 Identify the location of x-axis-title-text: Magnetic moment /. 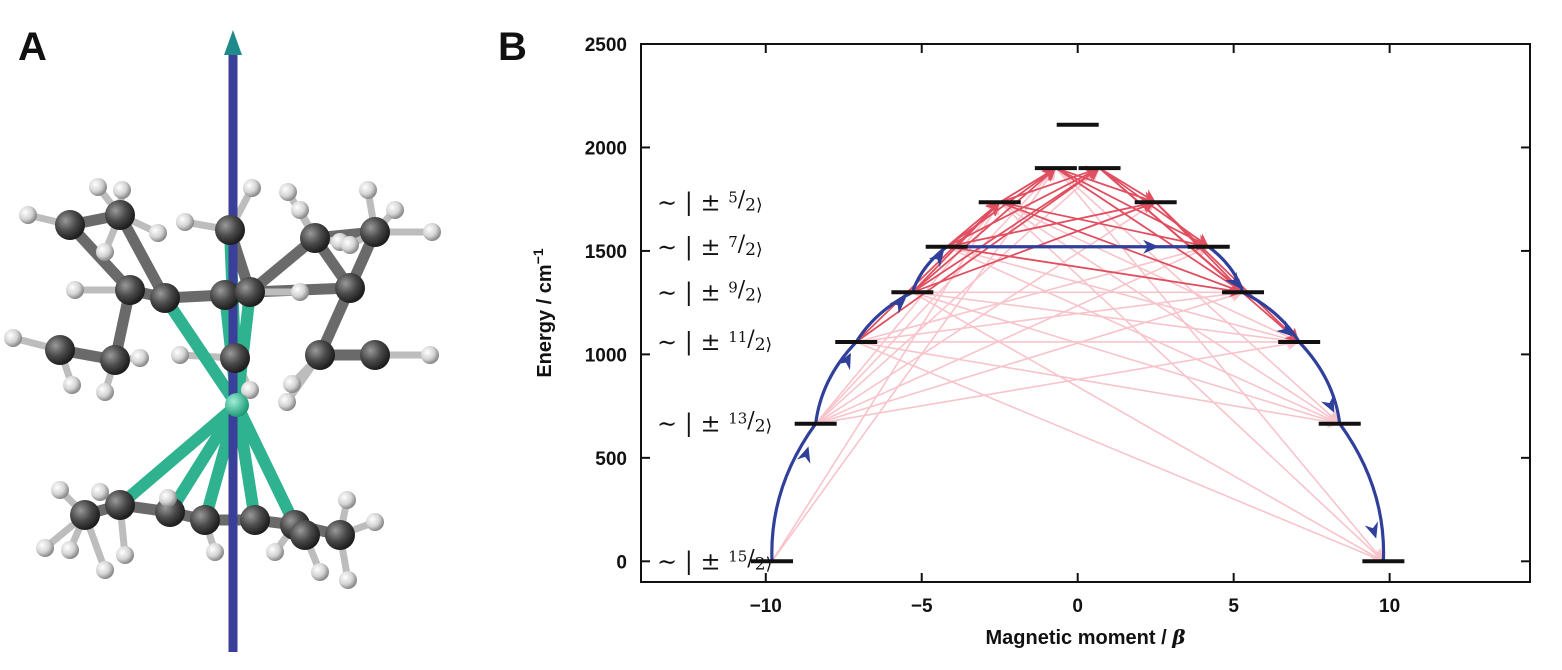
(1079, 638).